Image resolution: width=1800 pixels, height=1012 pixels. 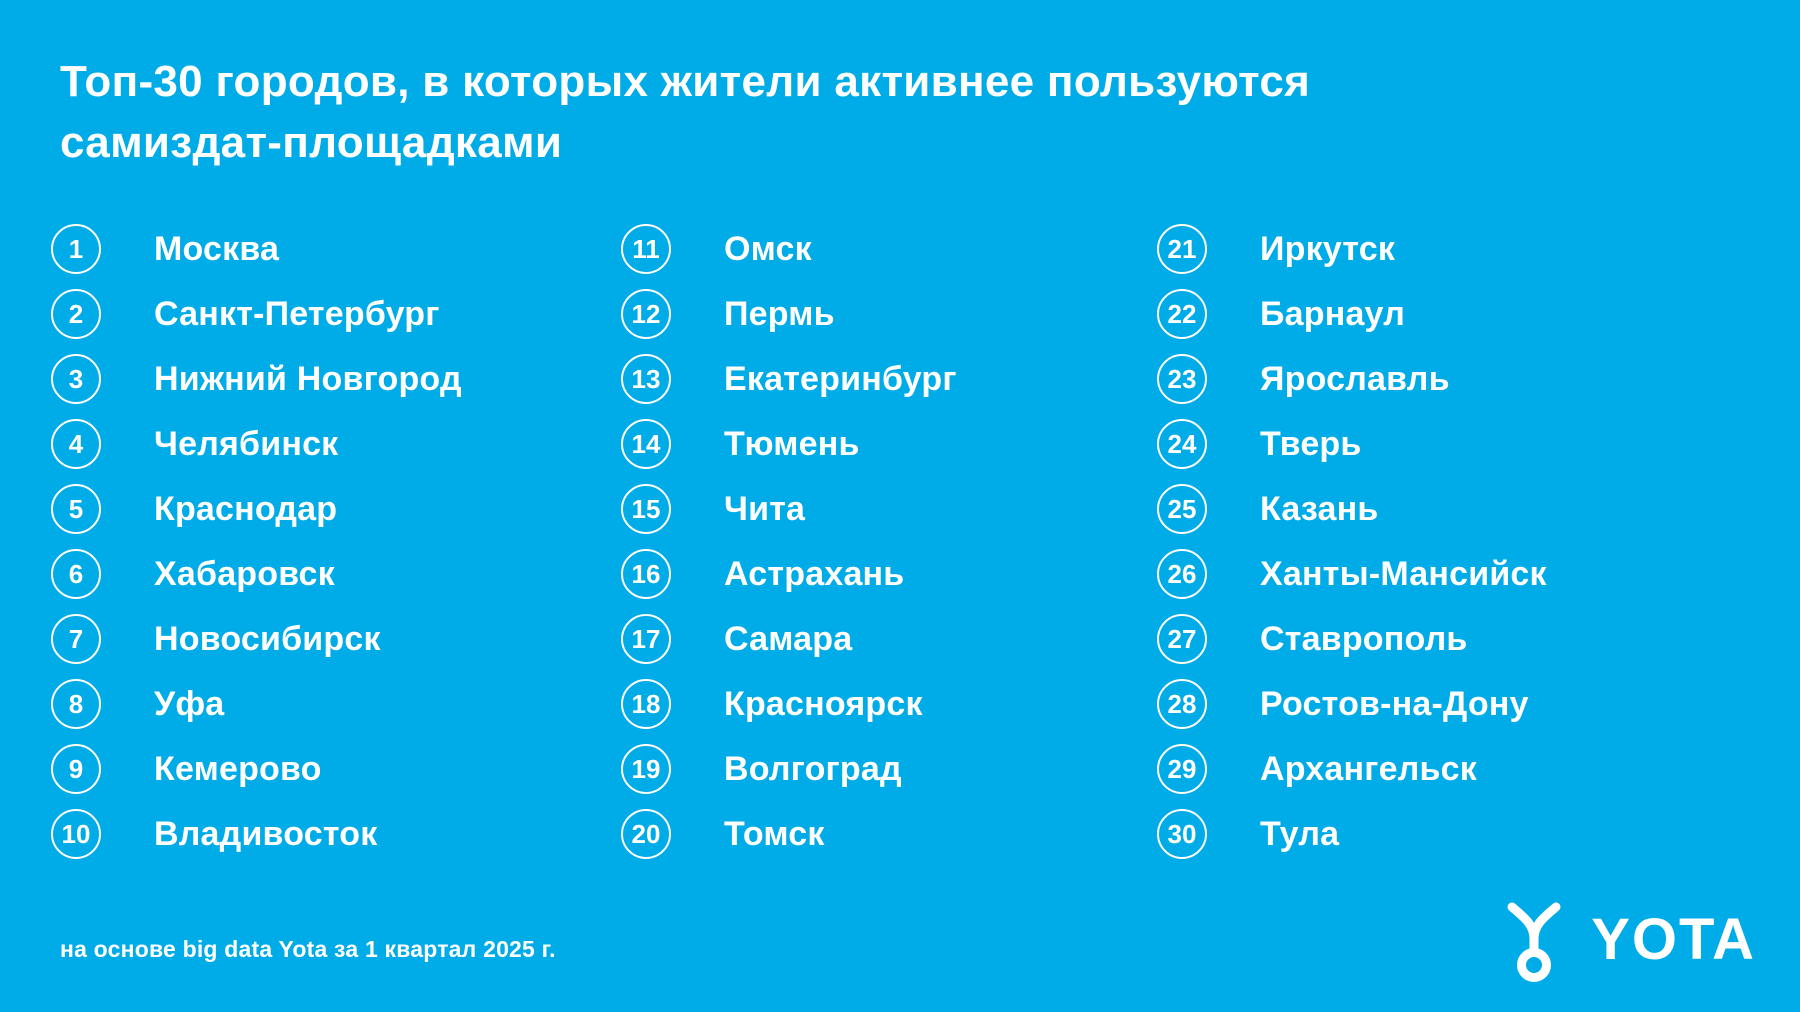 I want to click on list-item: 18 Красноярск, so click(x=789, y=704).